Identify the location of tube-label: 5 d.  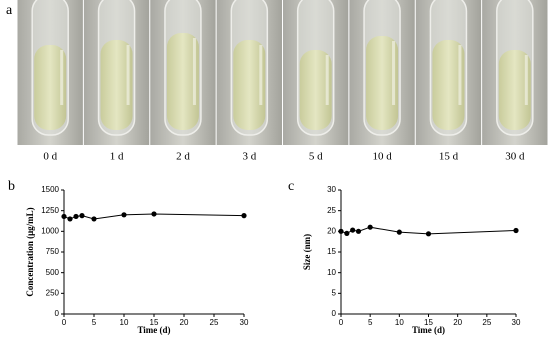
(316, 157).